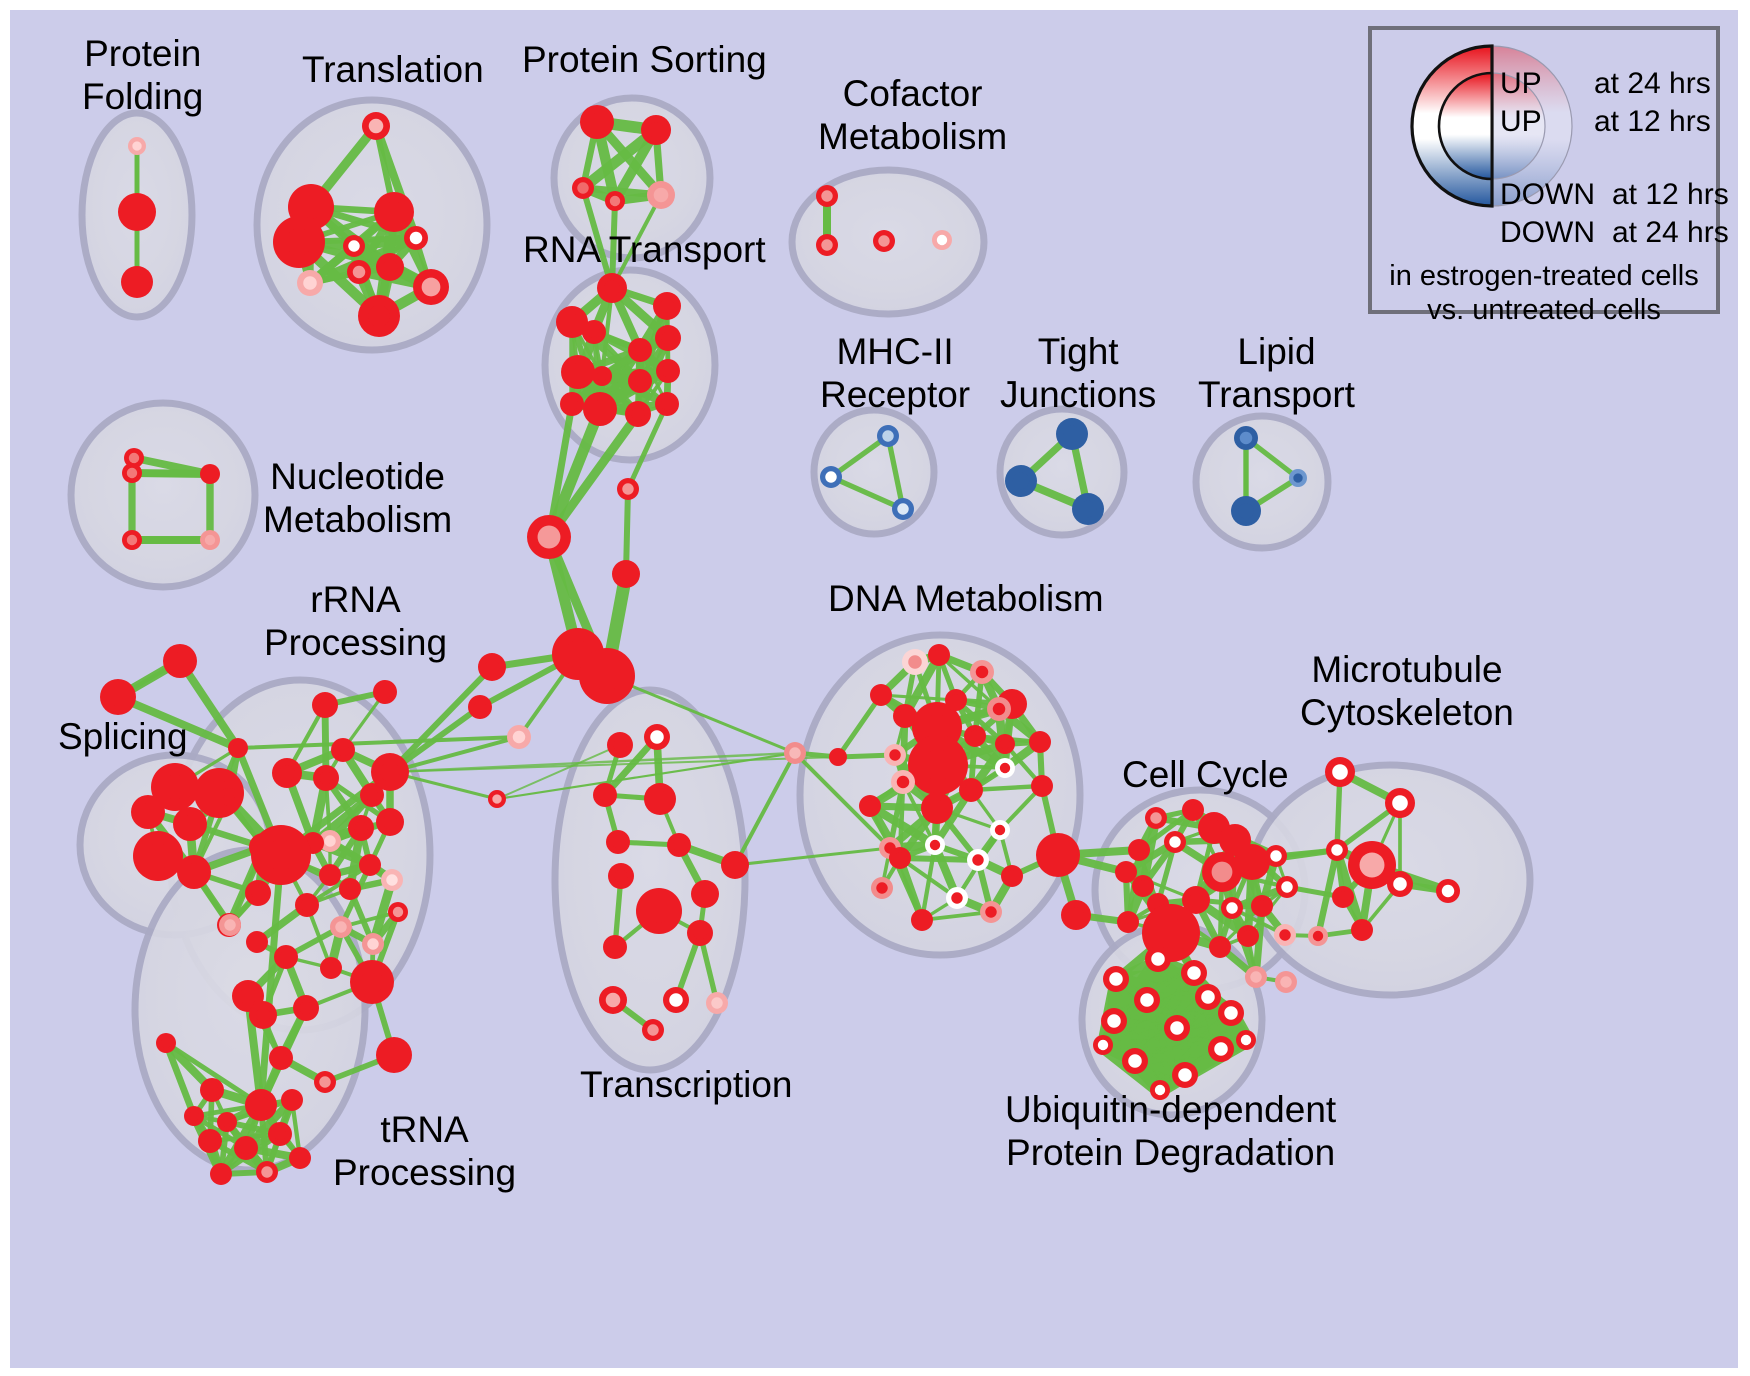  Describe the element at coordinates (895, 373) in the screenshot. I see `cluster-label-mhc-ii-receptor: MHC-II Receptor` at that location.